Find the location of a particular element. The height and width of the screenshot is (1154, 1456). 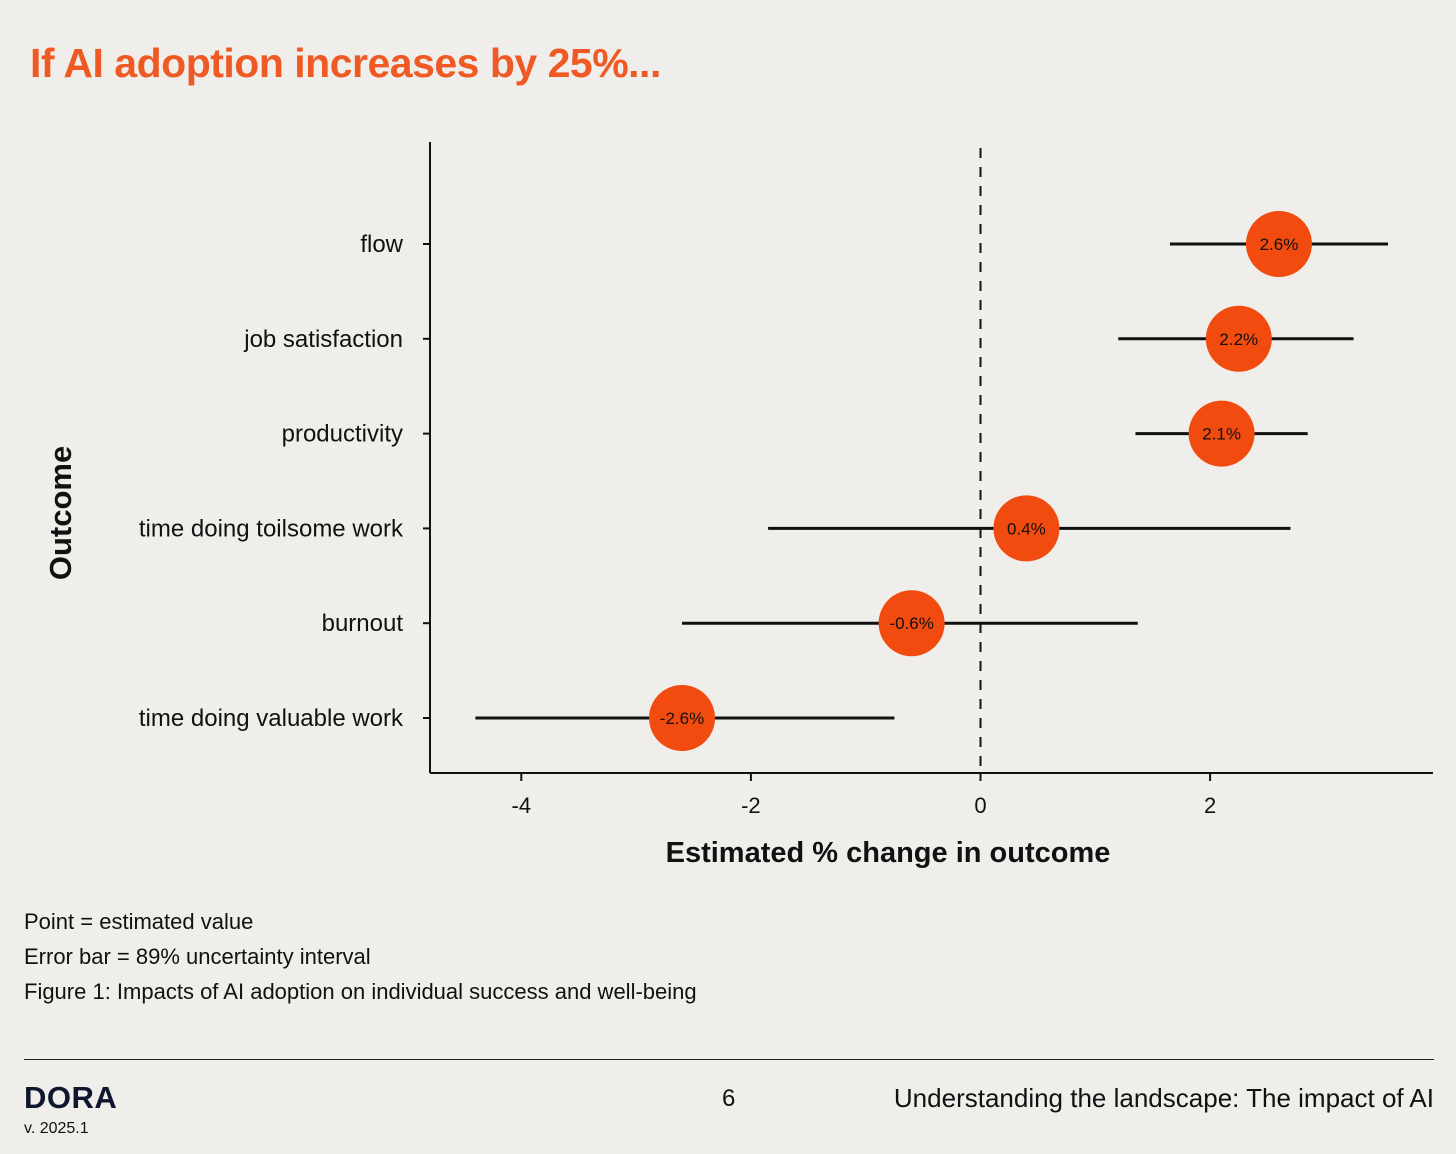

x-tick-label: 0 is located at coordinates (980, 805).